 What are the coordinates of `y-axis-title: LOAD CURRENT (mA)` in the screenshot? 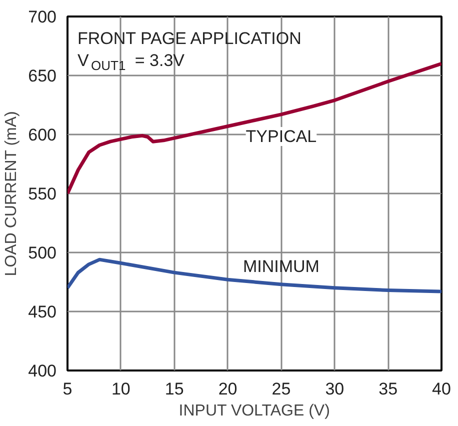 It's located at (11, 193).